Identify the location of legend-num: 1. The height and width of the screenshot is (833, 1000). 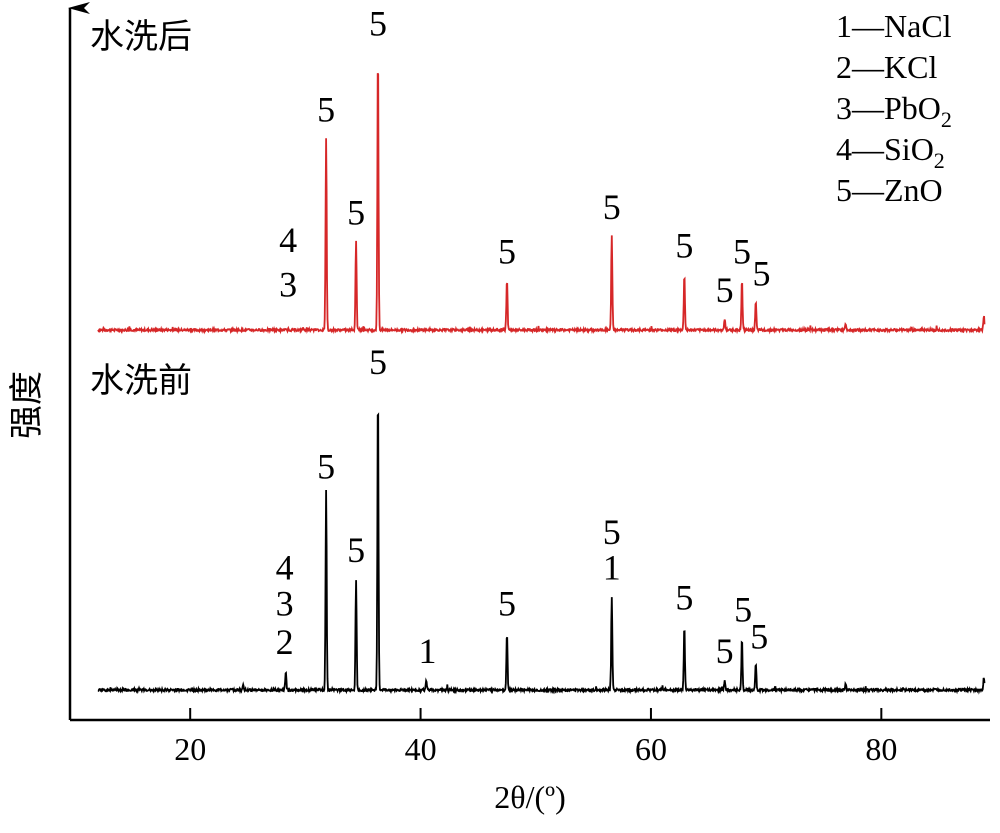
(844, 26).